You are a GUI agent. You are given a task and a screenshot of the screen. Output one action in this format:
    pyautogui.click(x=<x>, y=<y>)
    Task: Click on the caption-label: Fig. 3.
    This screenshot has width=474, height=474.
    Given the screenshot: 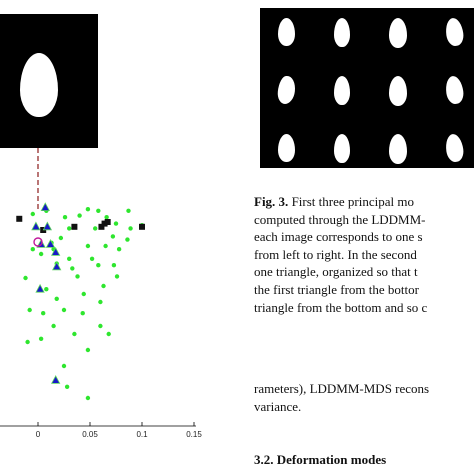 What is the action you would take?
    pyautogui.click(x=271, y=201)
    